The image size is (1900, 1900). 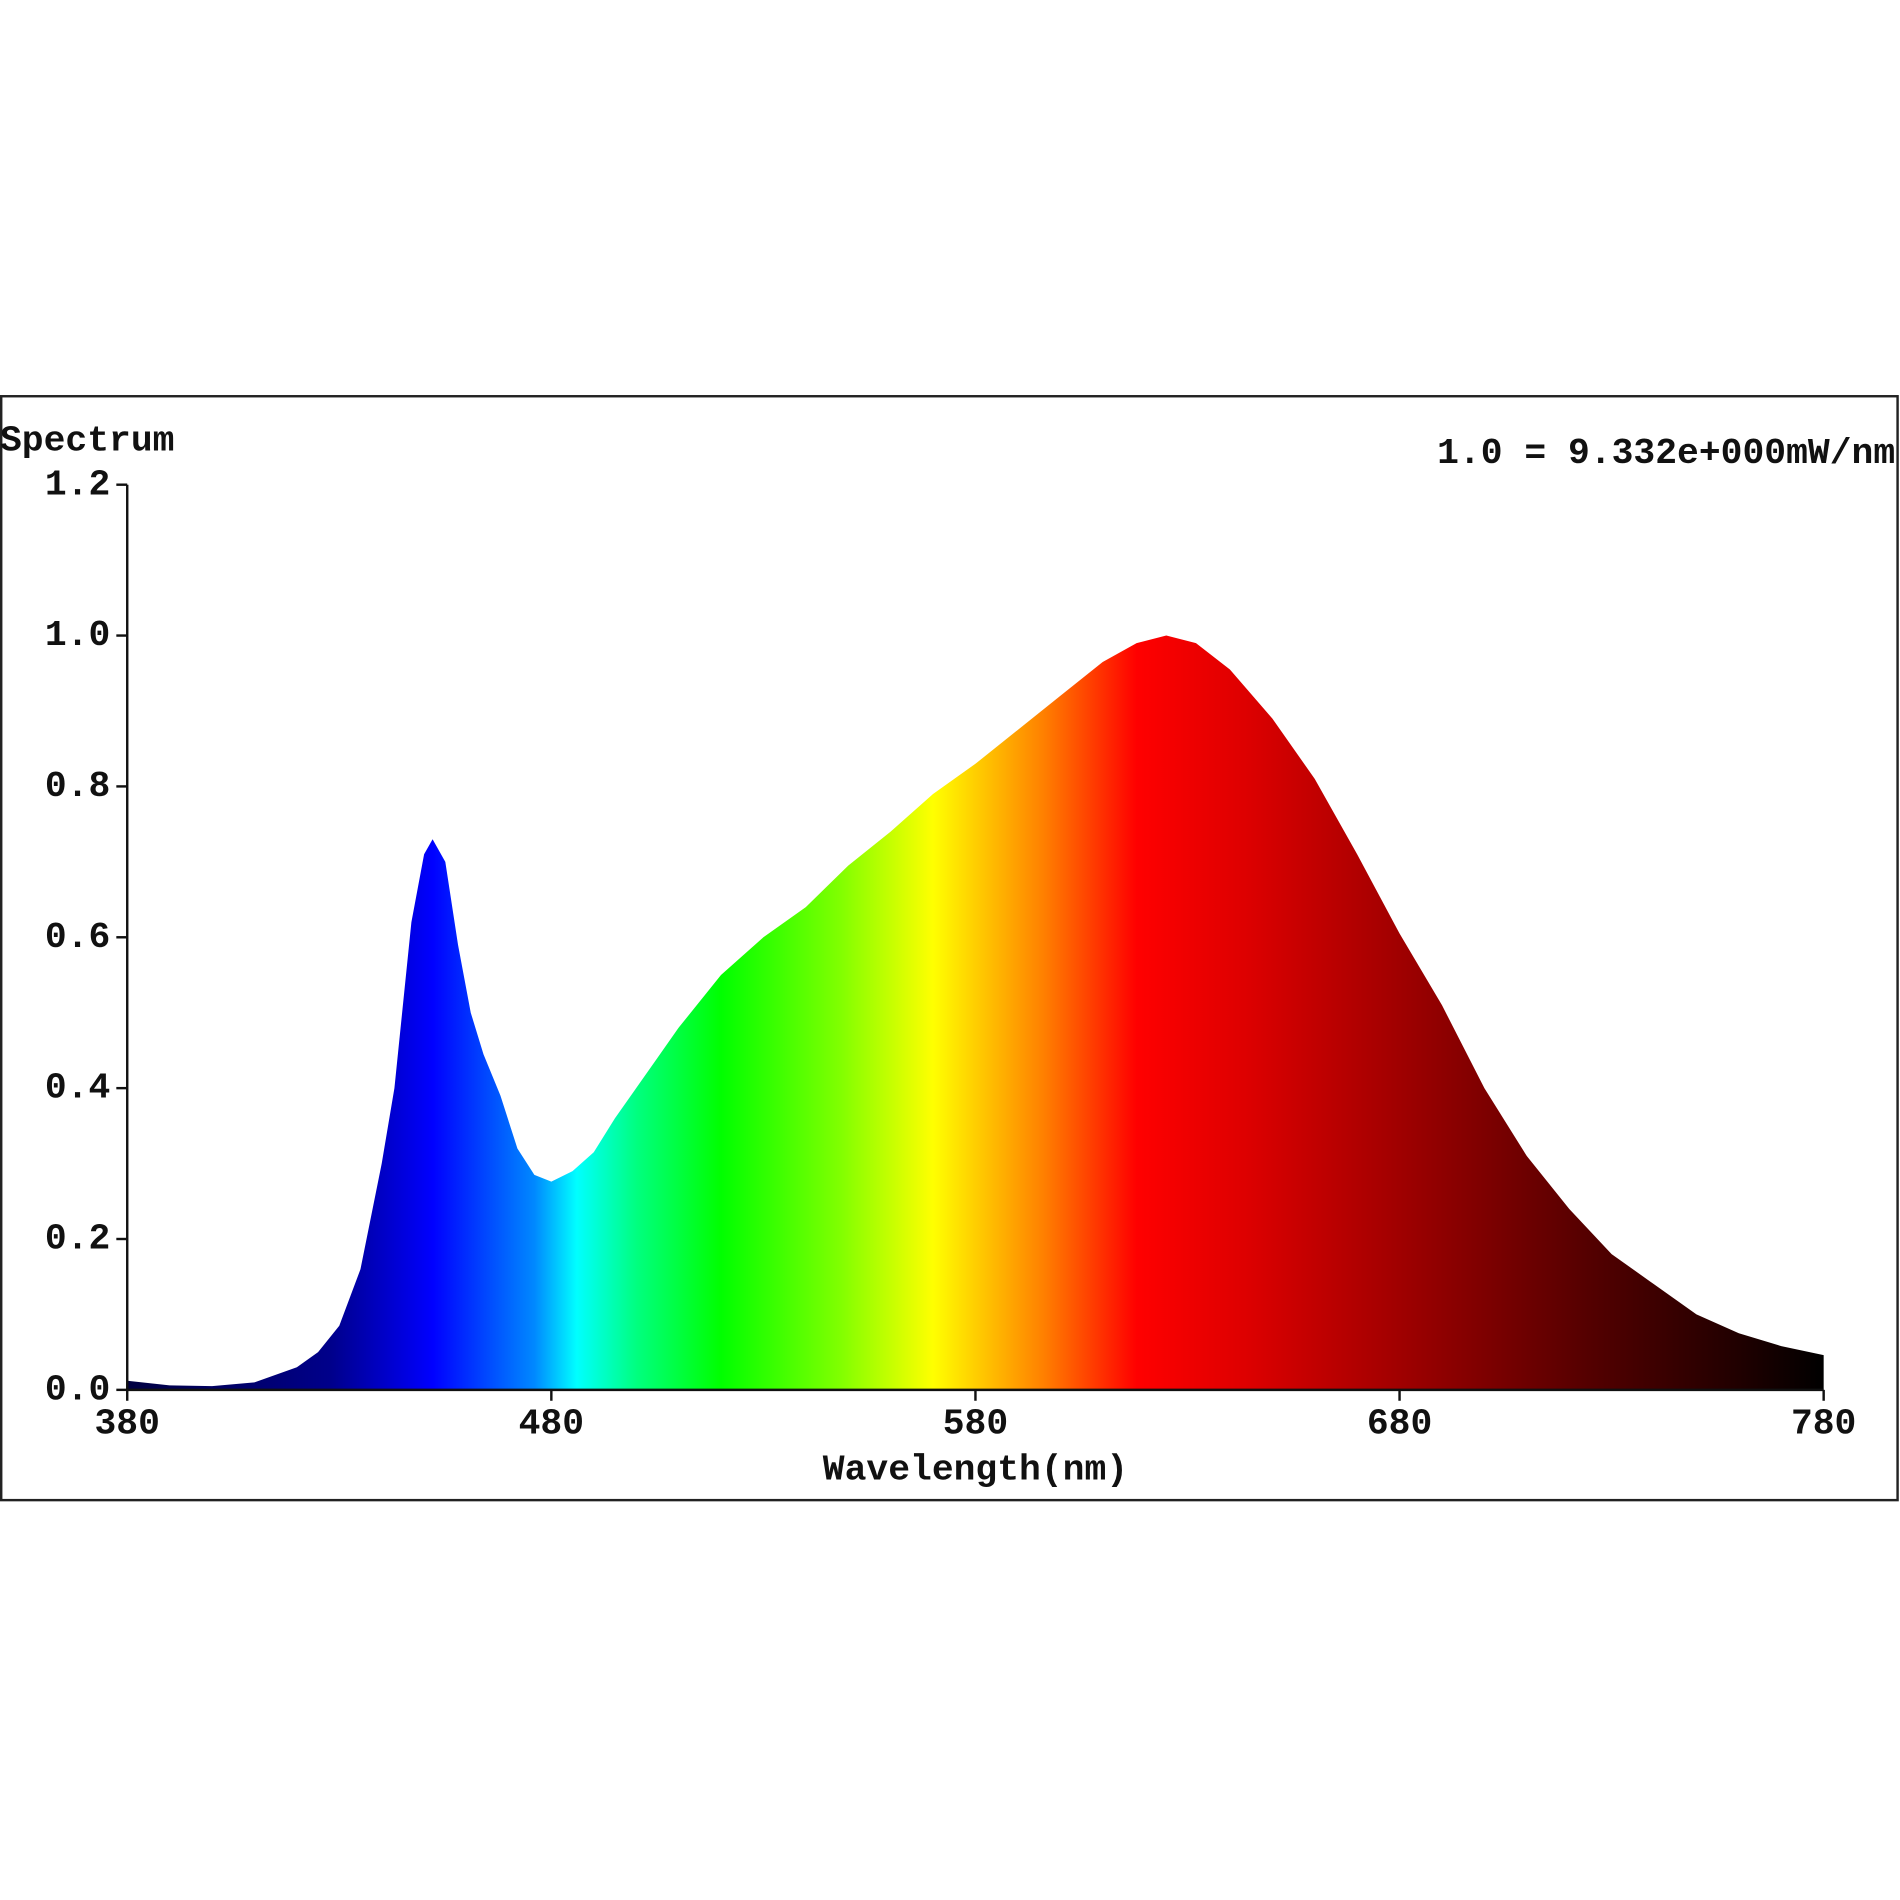 What do you see at coordinates (77, 937) in the screenshot?
I see `y-tick-label: 0.6` at bounding box center [77, 937].